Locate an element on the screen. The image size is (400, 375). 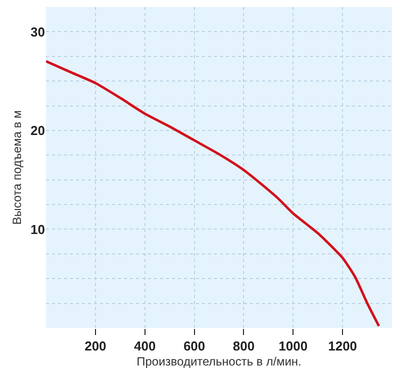
x-tick-label: 800 is located at coordinates (243, 346).